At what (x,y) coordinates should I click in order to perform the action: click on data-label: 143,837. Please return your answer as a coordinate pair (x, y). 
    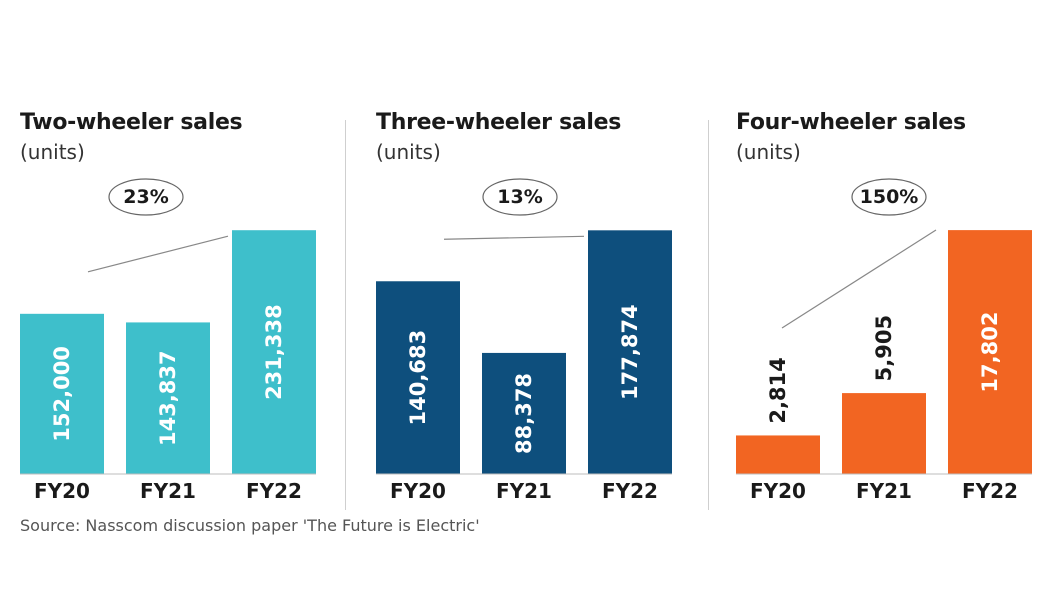
    Looking at the image, I should click on (168, 398).